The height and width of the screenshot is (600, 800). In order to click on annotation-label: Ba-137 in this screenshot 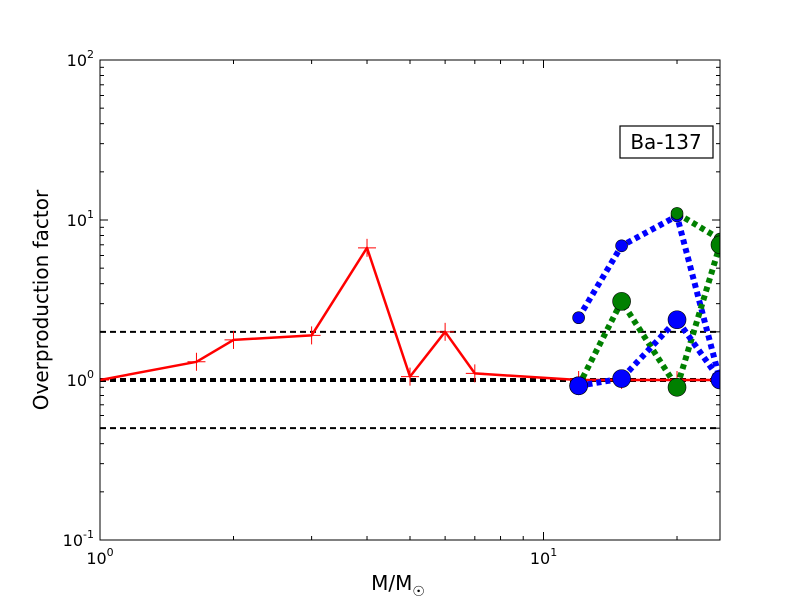, I will do `click(665, 142)`.